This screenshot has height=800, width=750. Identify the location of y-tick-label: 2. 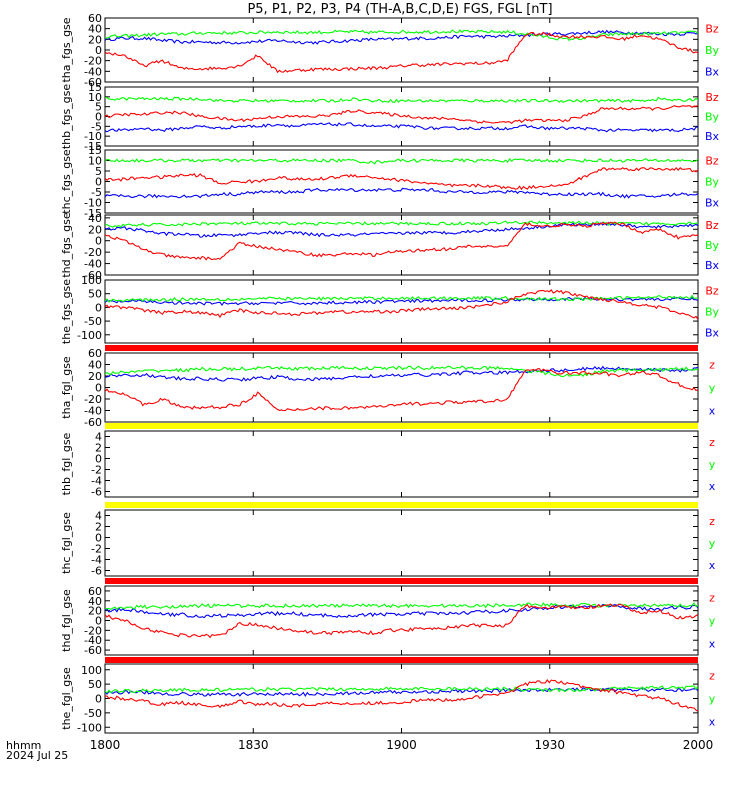
(98, 448).